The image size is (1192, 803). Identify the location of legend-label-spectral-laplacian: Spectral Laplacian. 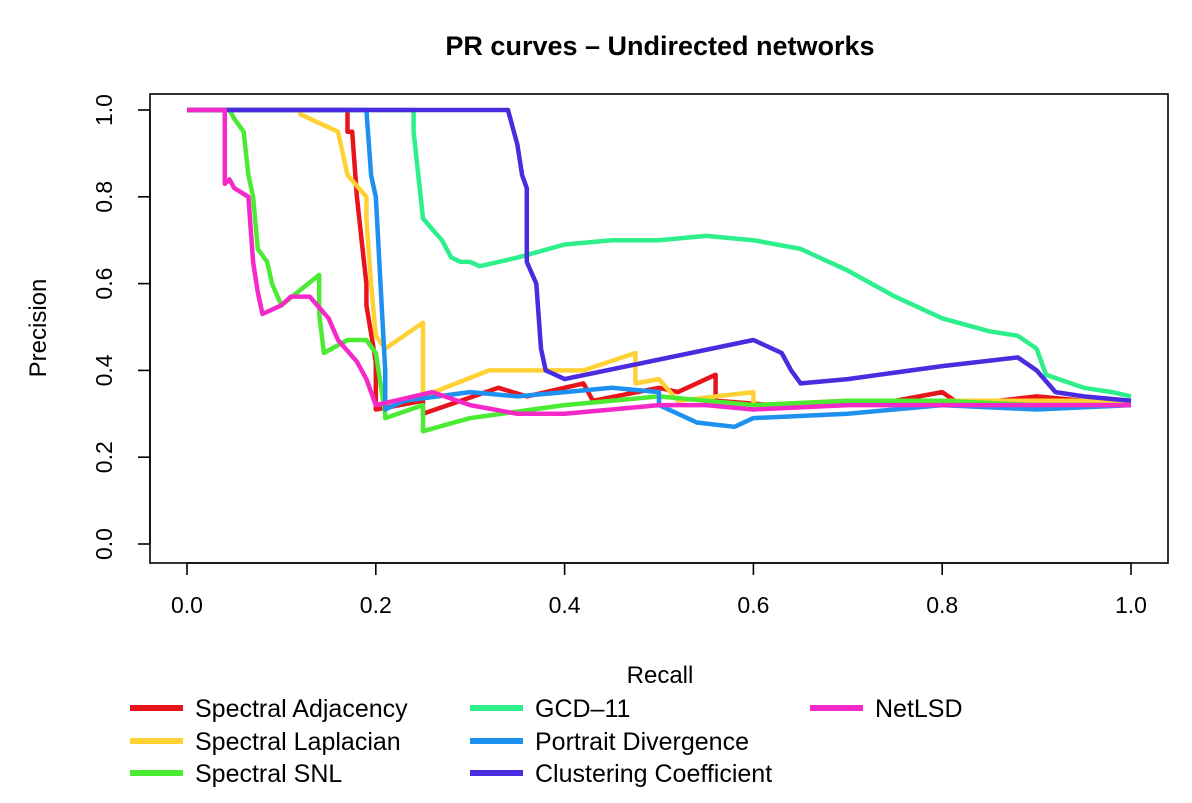
(298, 742).